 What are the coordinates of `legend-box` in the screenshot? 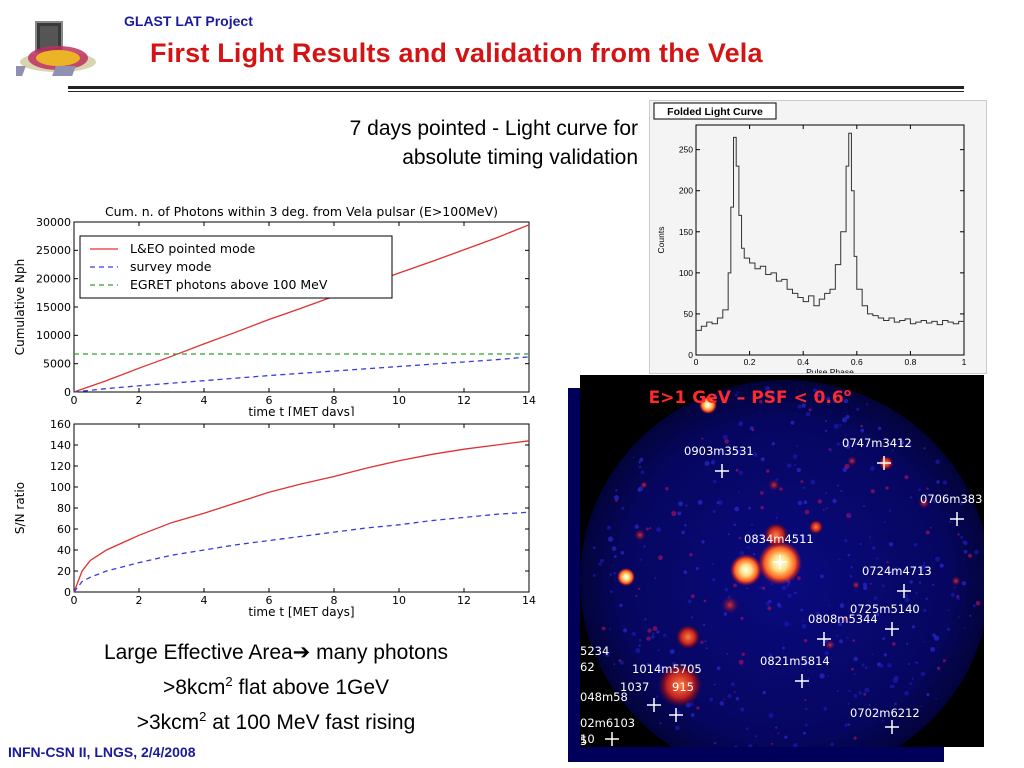 It's located at (236, 267).